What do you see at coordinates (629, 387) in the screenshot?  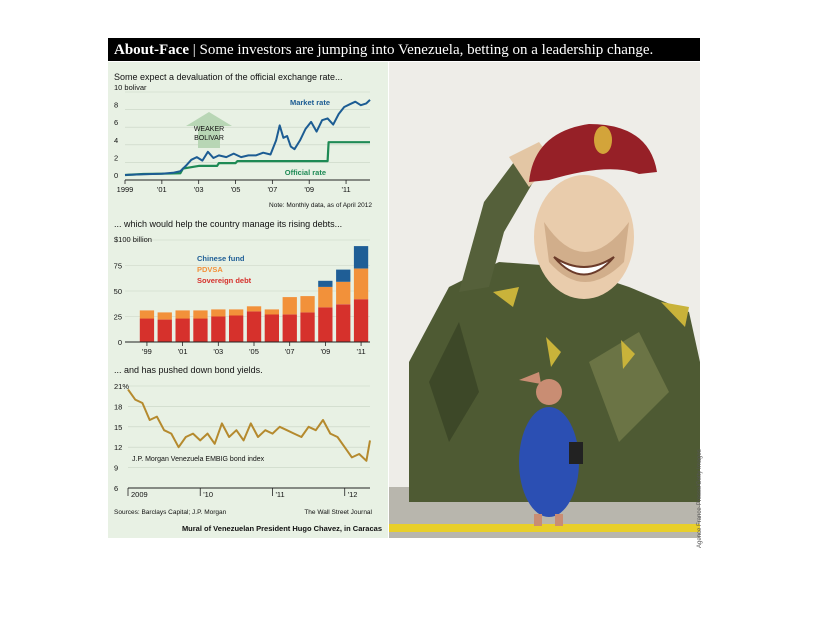 I see `uniform-highlight` at bounding box center [629, 387].